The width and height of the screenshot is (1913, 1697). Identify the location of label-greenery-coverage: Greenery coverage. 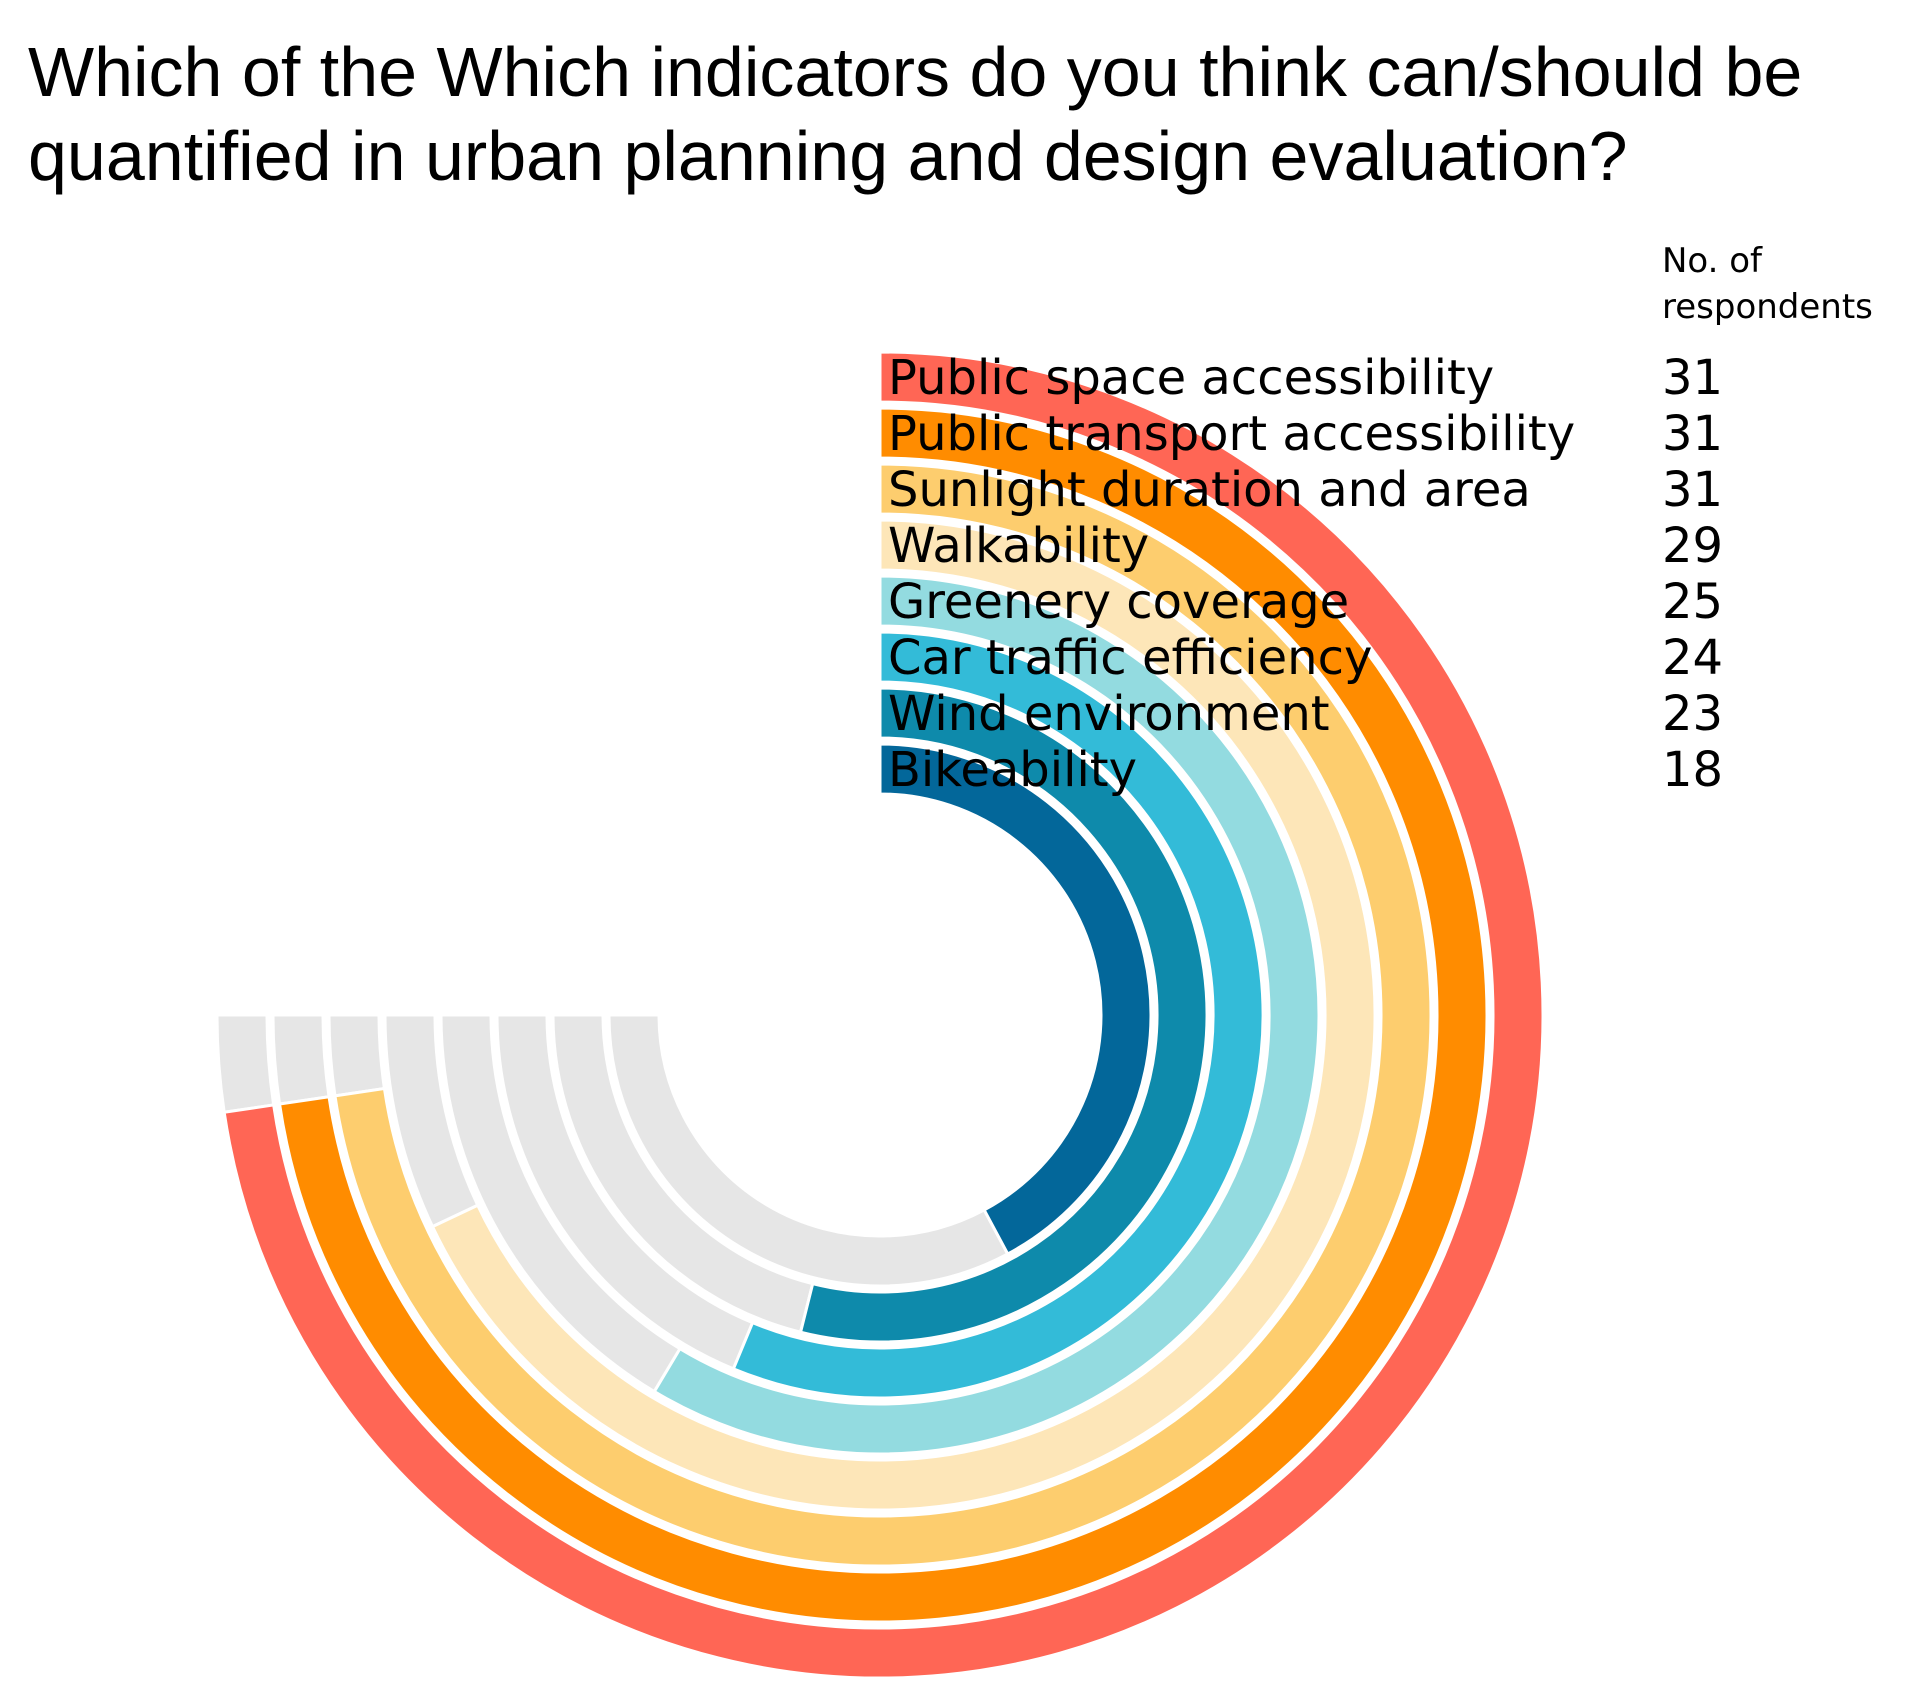
(1118, 602).